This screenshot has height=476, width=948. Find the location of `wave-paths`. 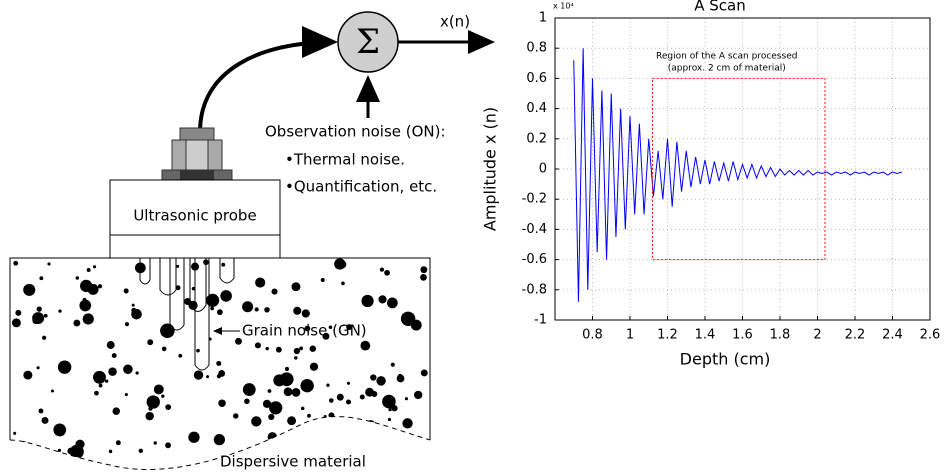

wave-paths is located at coordinates (187, 314).